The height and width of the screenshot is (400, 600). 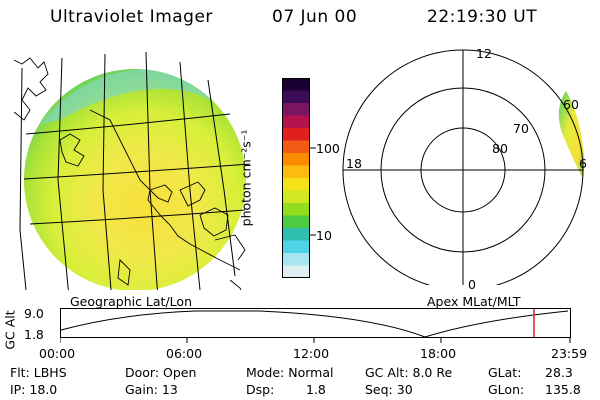 What do you see at coordinates (569, 353) in the screenshot?
I see `timeline-xtick-2359: 23:59` at bounding box center [569, 353].